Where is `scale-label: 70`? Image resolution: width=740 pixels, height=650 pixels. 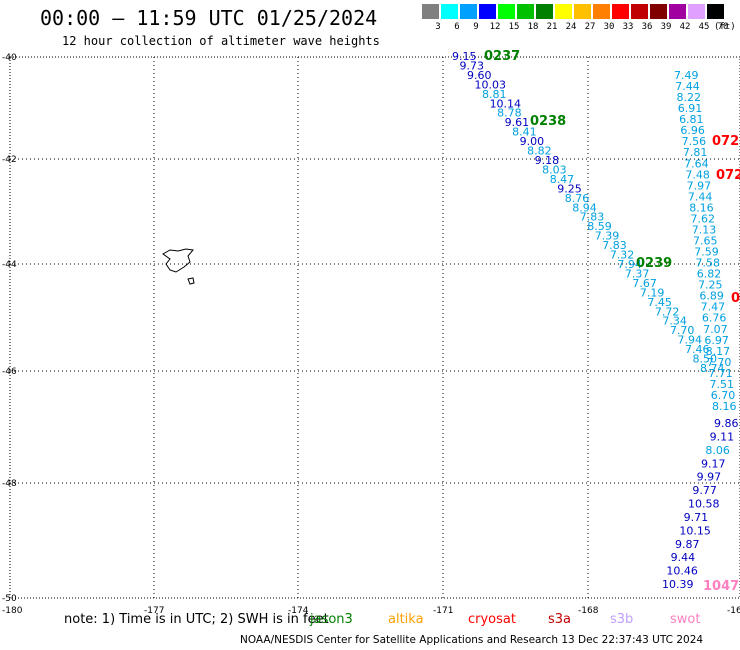
scale-label: 70 is located at coordinates (723, 27).